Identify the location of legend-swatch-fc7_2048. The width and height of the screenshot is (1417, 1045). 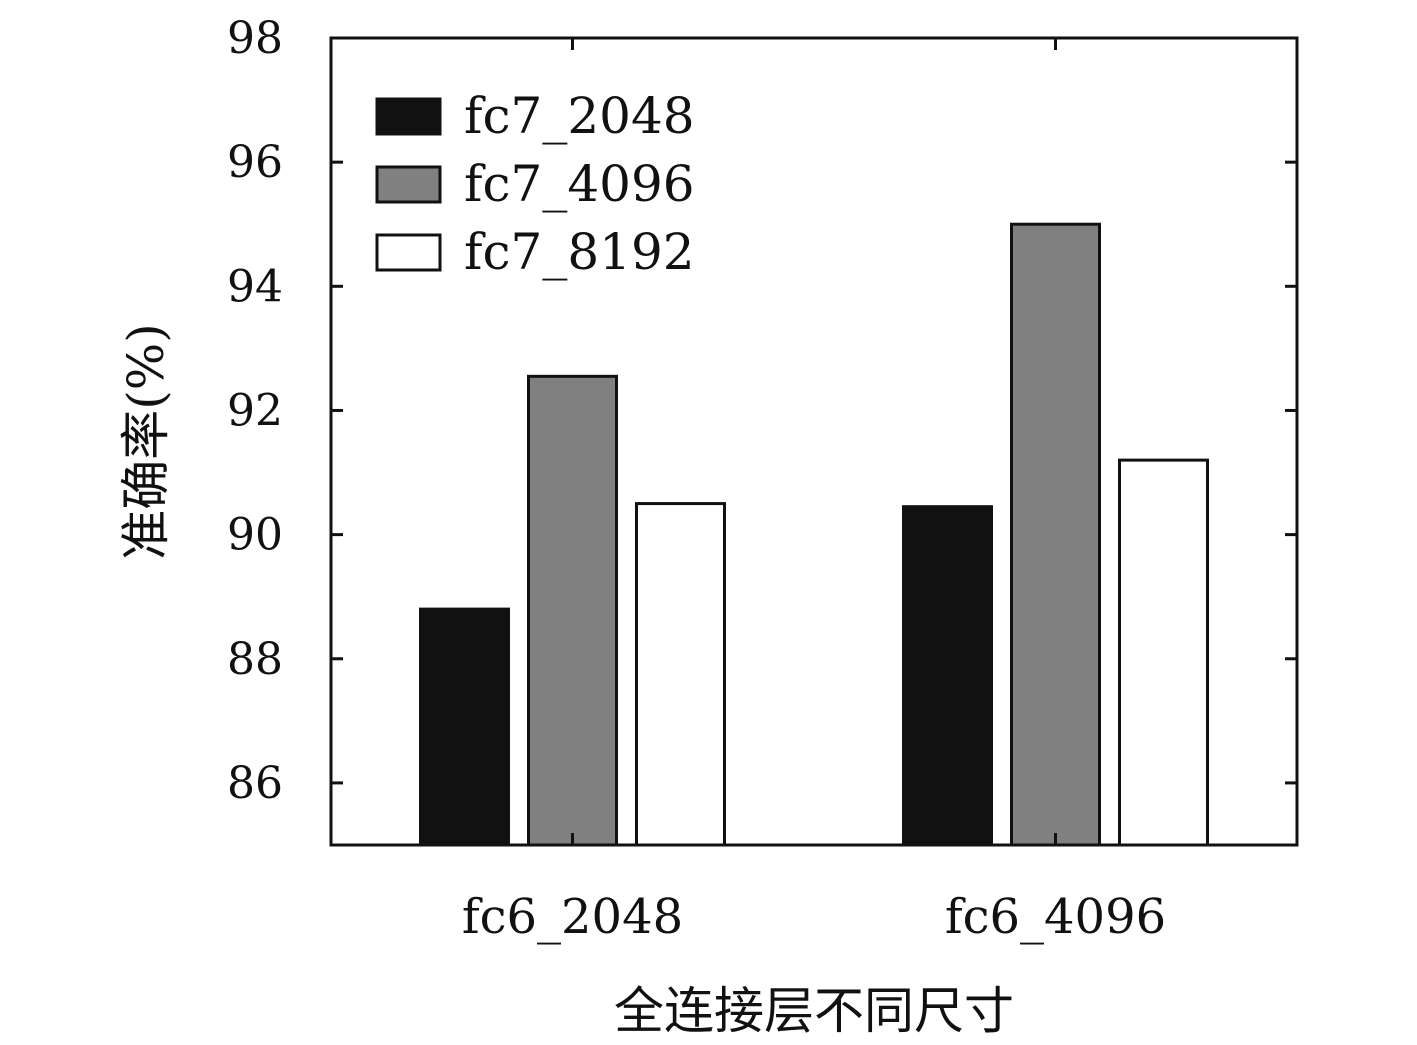
(408, 116).